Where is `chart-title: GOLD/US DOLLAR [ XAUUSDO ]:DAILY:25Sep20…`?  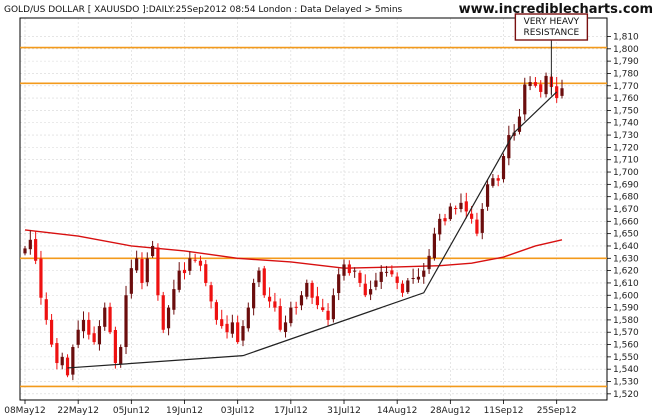
chart-title: GOLD/US DOLLAR [ XAUUSDO ]:DAILY:25Sep20… is located at coordinates (203, 10).